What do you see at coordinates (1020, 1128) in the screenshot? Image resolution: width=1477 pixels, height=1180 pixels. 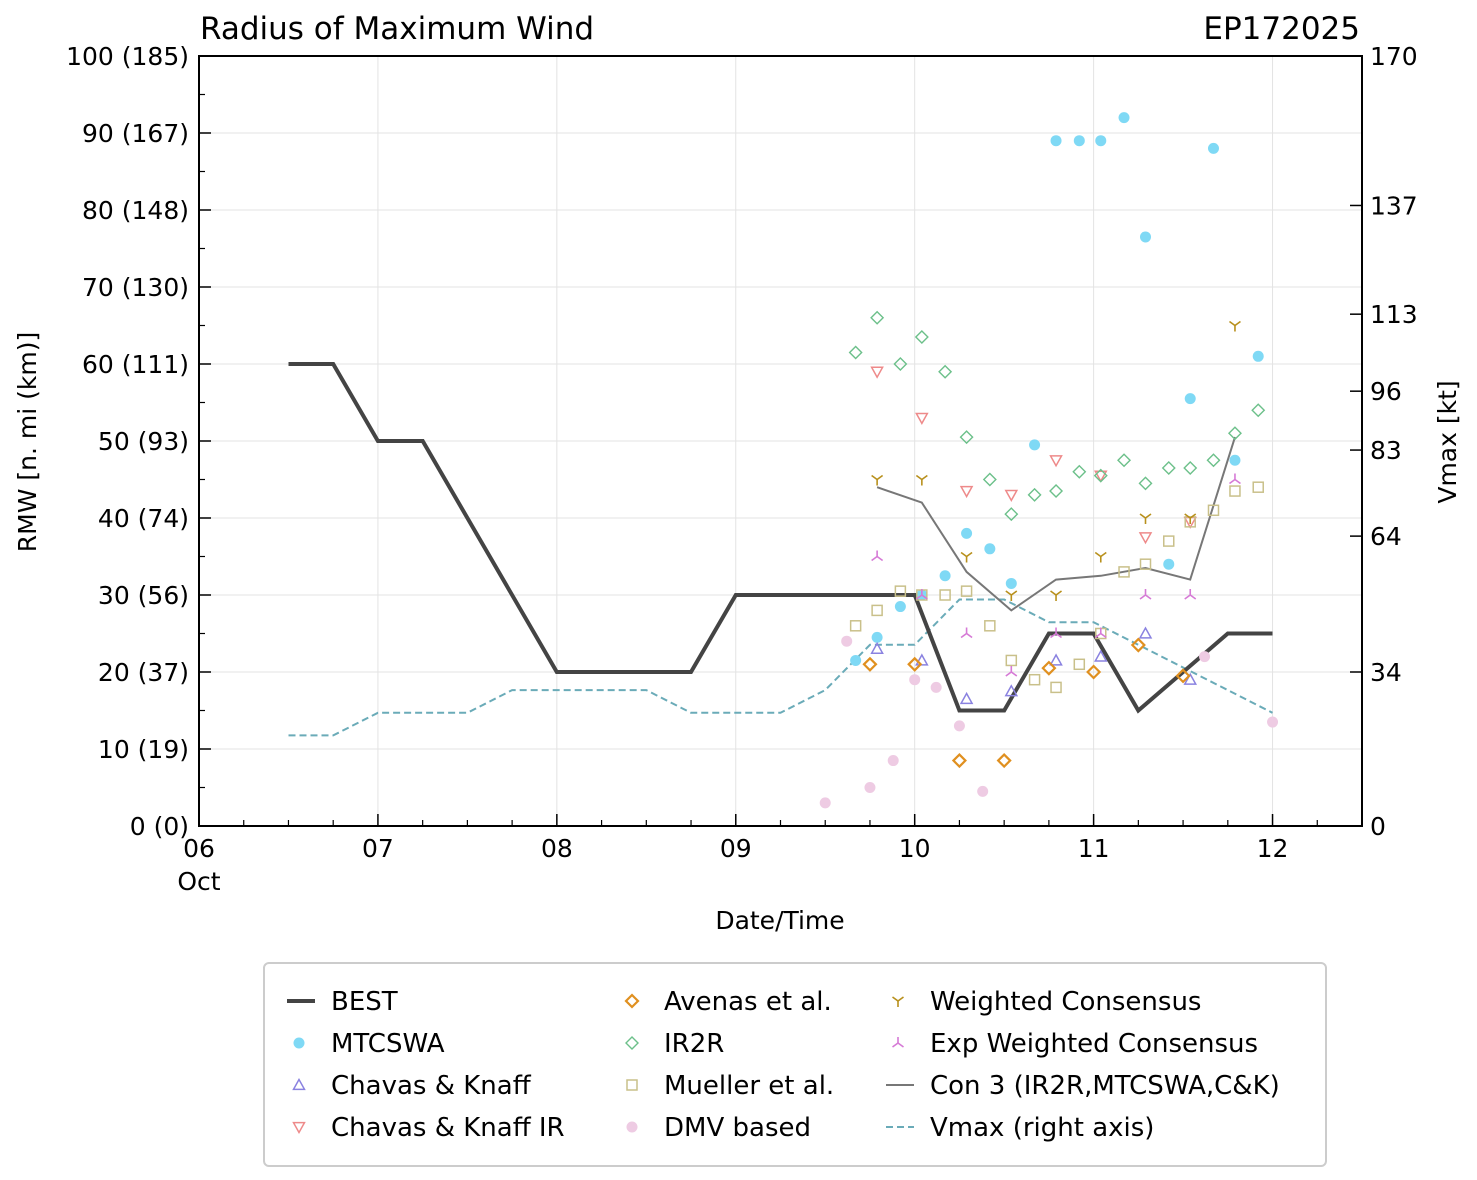 I see `legend-item-vmax-right-axis: Vmax (right axis)` at bounding box center [1020, 1128].